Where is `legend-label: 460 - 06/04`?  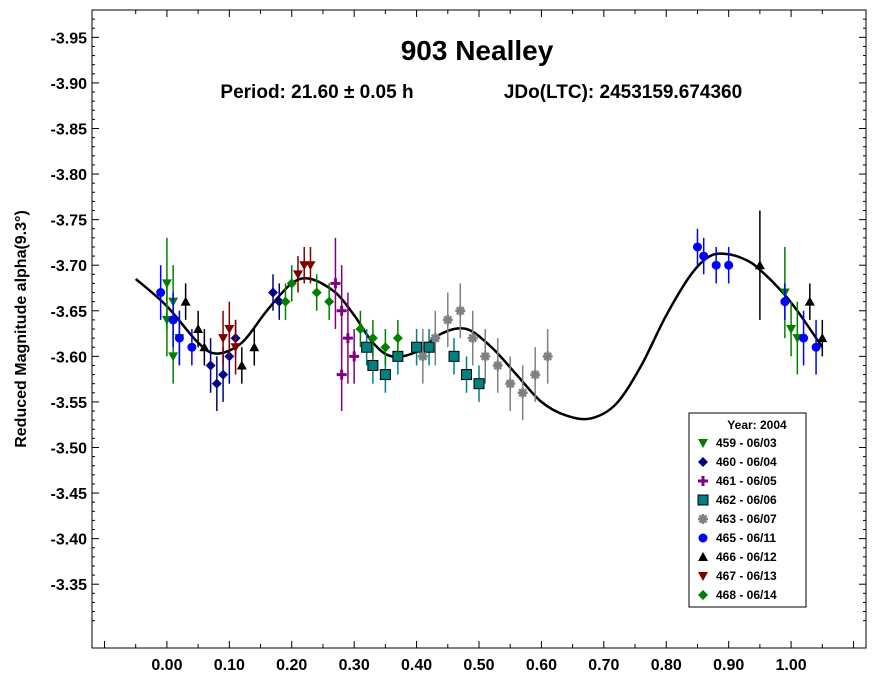
legend-label: 460 - 06/04 is located at coordinates (746, 462).